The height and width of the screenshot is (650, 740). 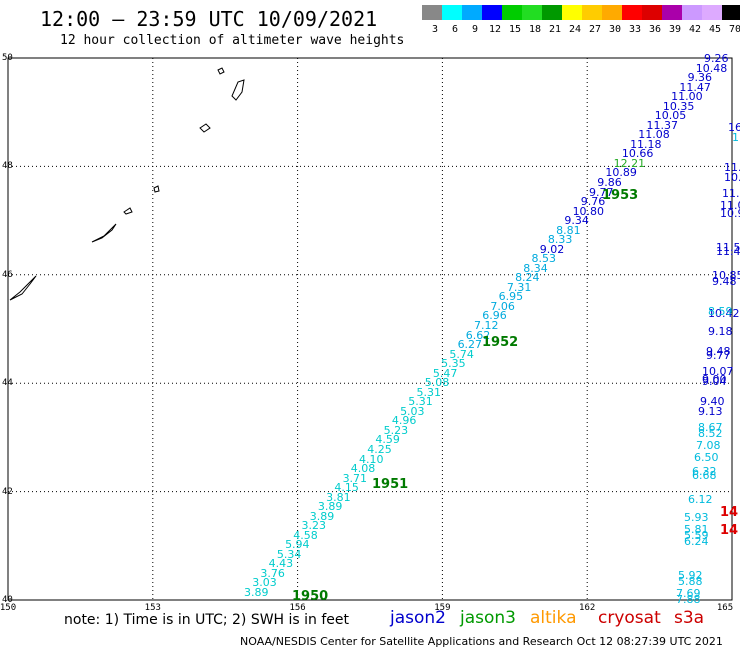 I want to click on wave-height-label: 3.23, so click(x=314, y=526).